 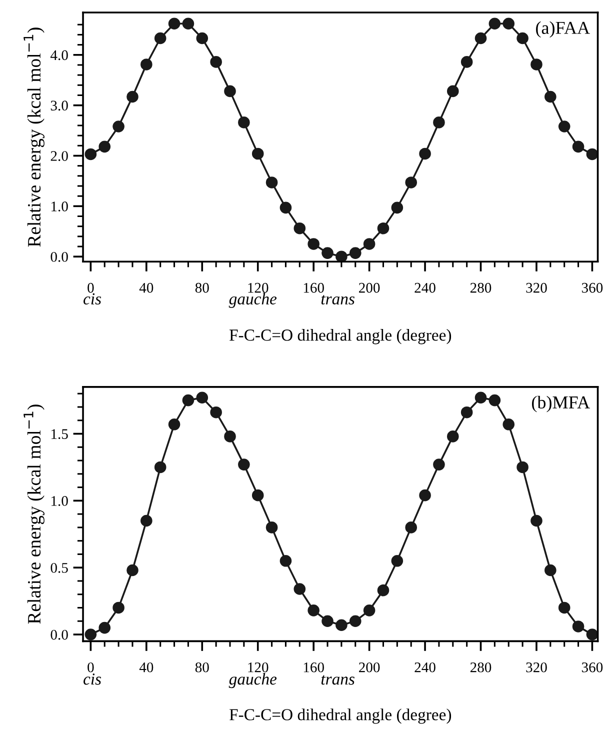 What do you see at coordinates (561, 404) in the screenshot?
I see `chart-title: (b)MFA` at bounding box center [561, 404].